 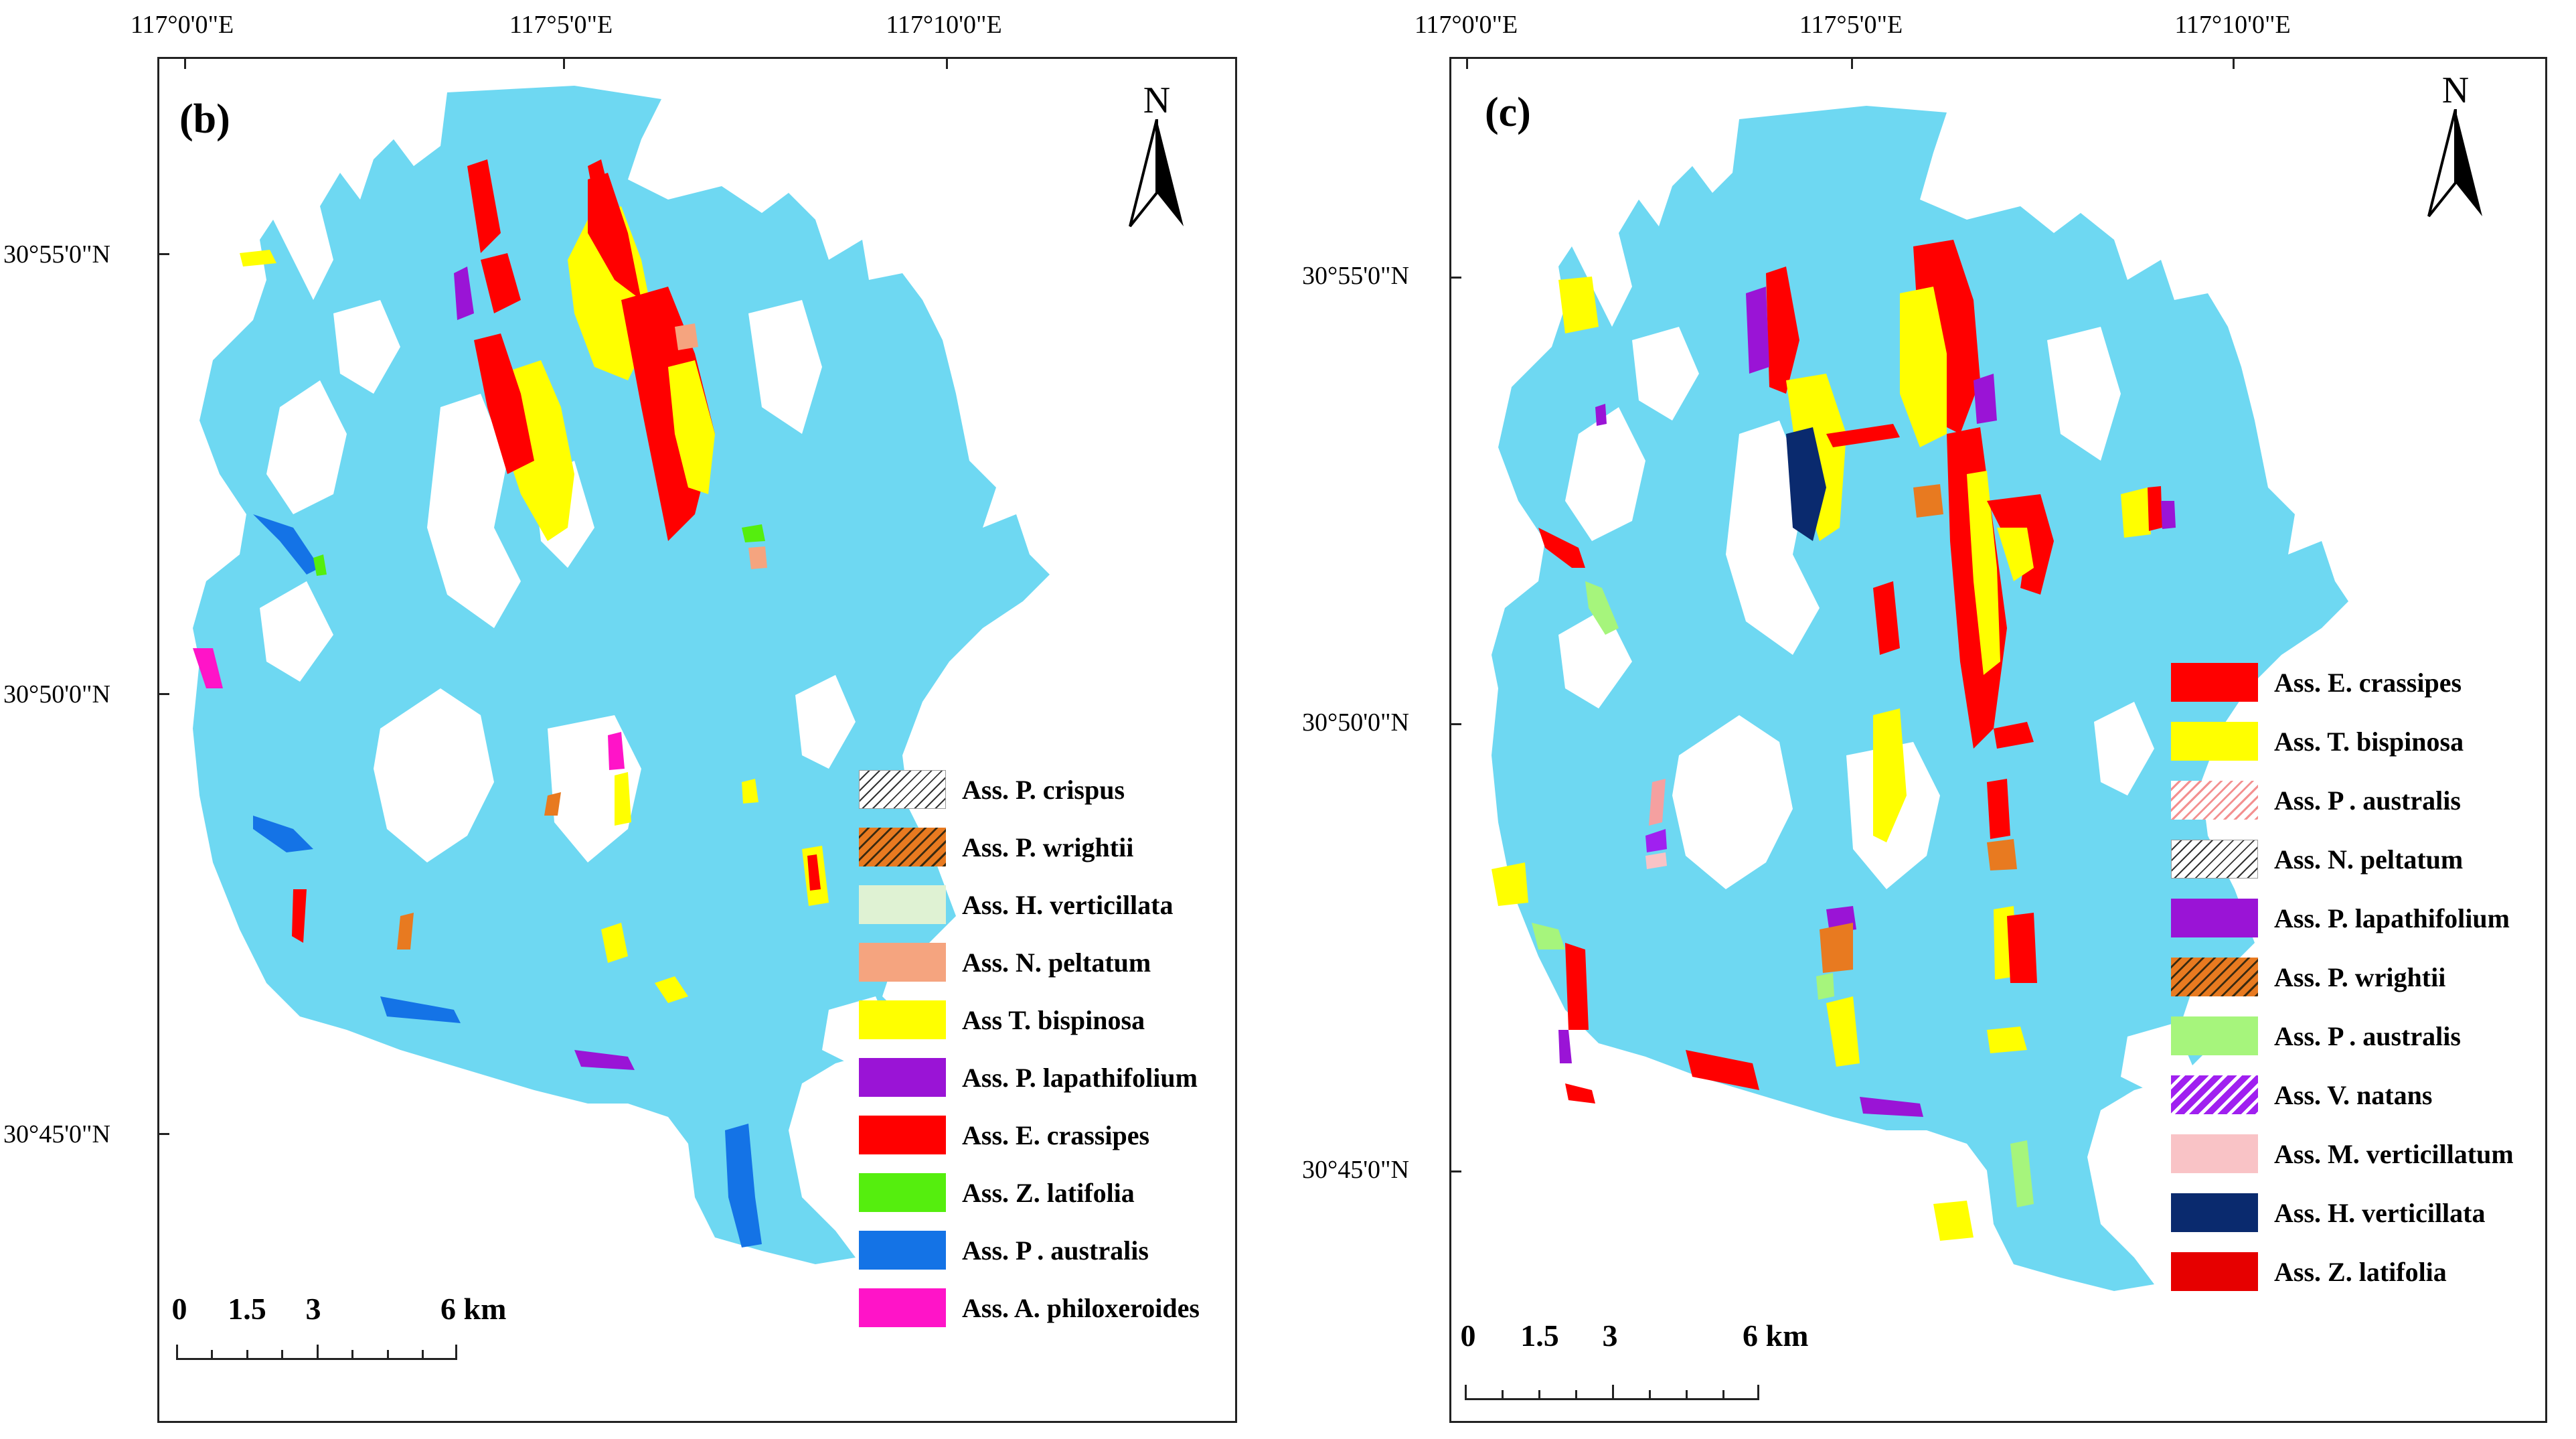 I want to click on legend-item: Ass. V. natans, so click(x=2302, y=1095).